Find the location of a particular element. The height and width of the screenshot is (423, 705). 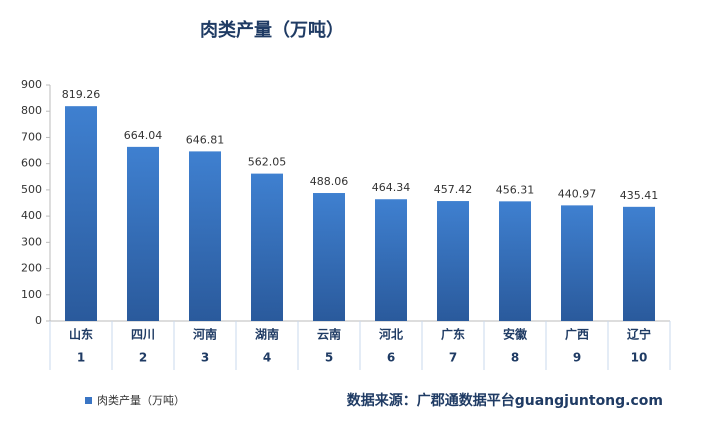

x-tick-label: 广西 is located at coordinates (577, 334).